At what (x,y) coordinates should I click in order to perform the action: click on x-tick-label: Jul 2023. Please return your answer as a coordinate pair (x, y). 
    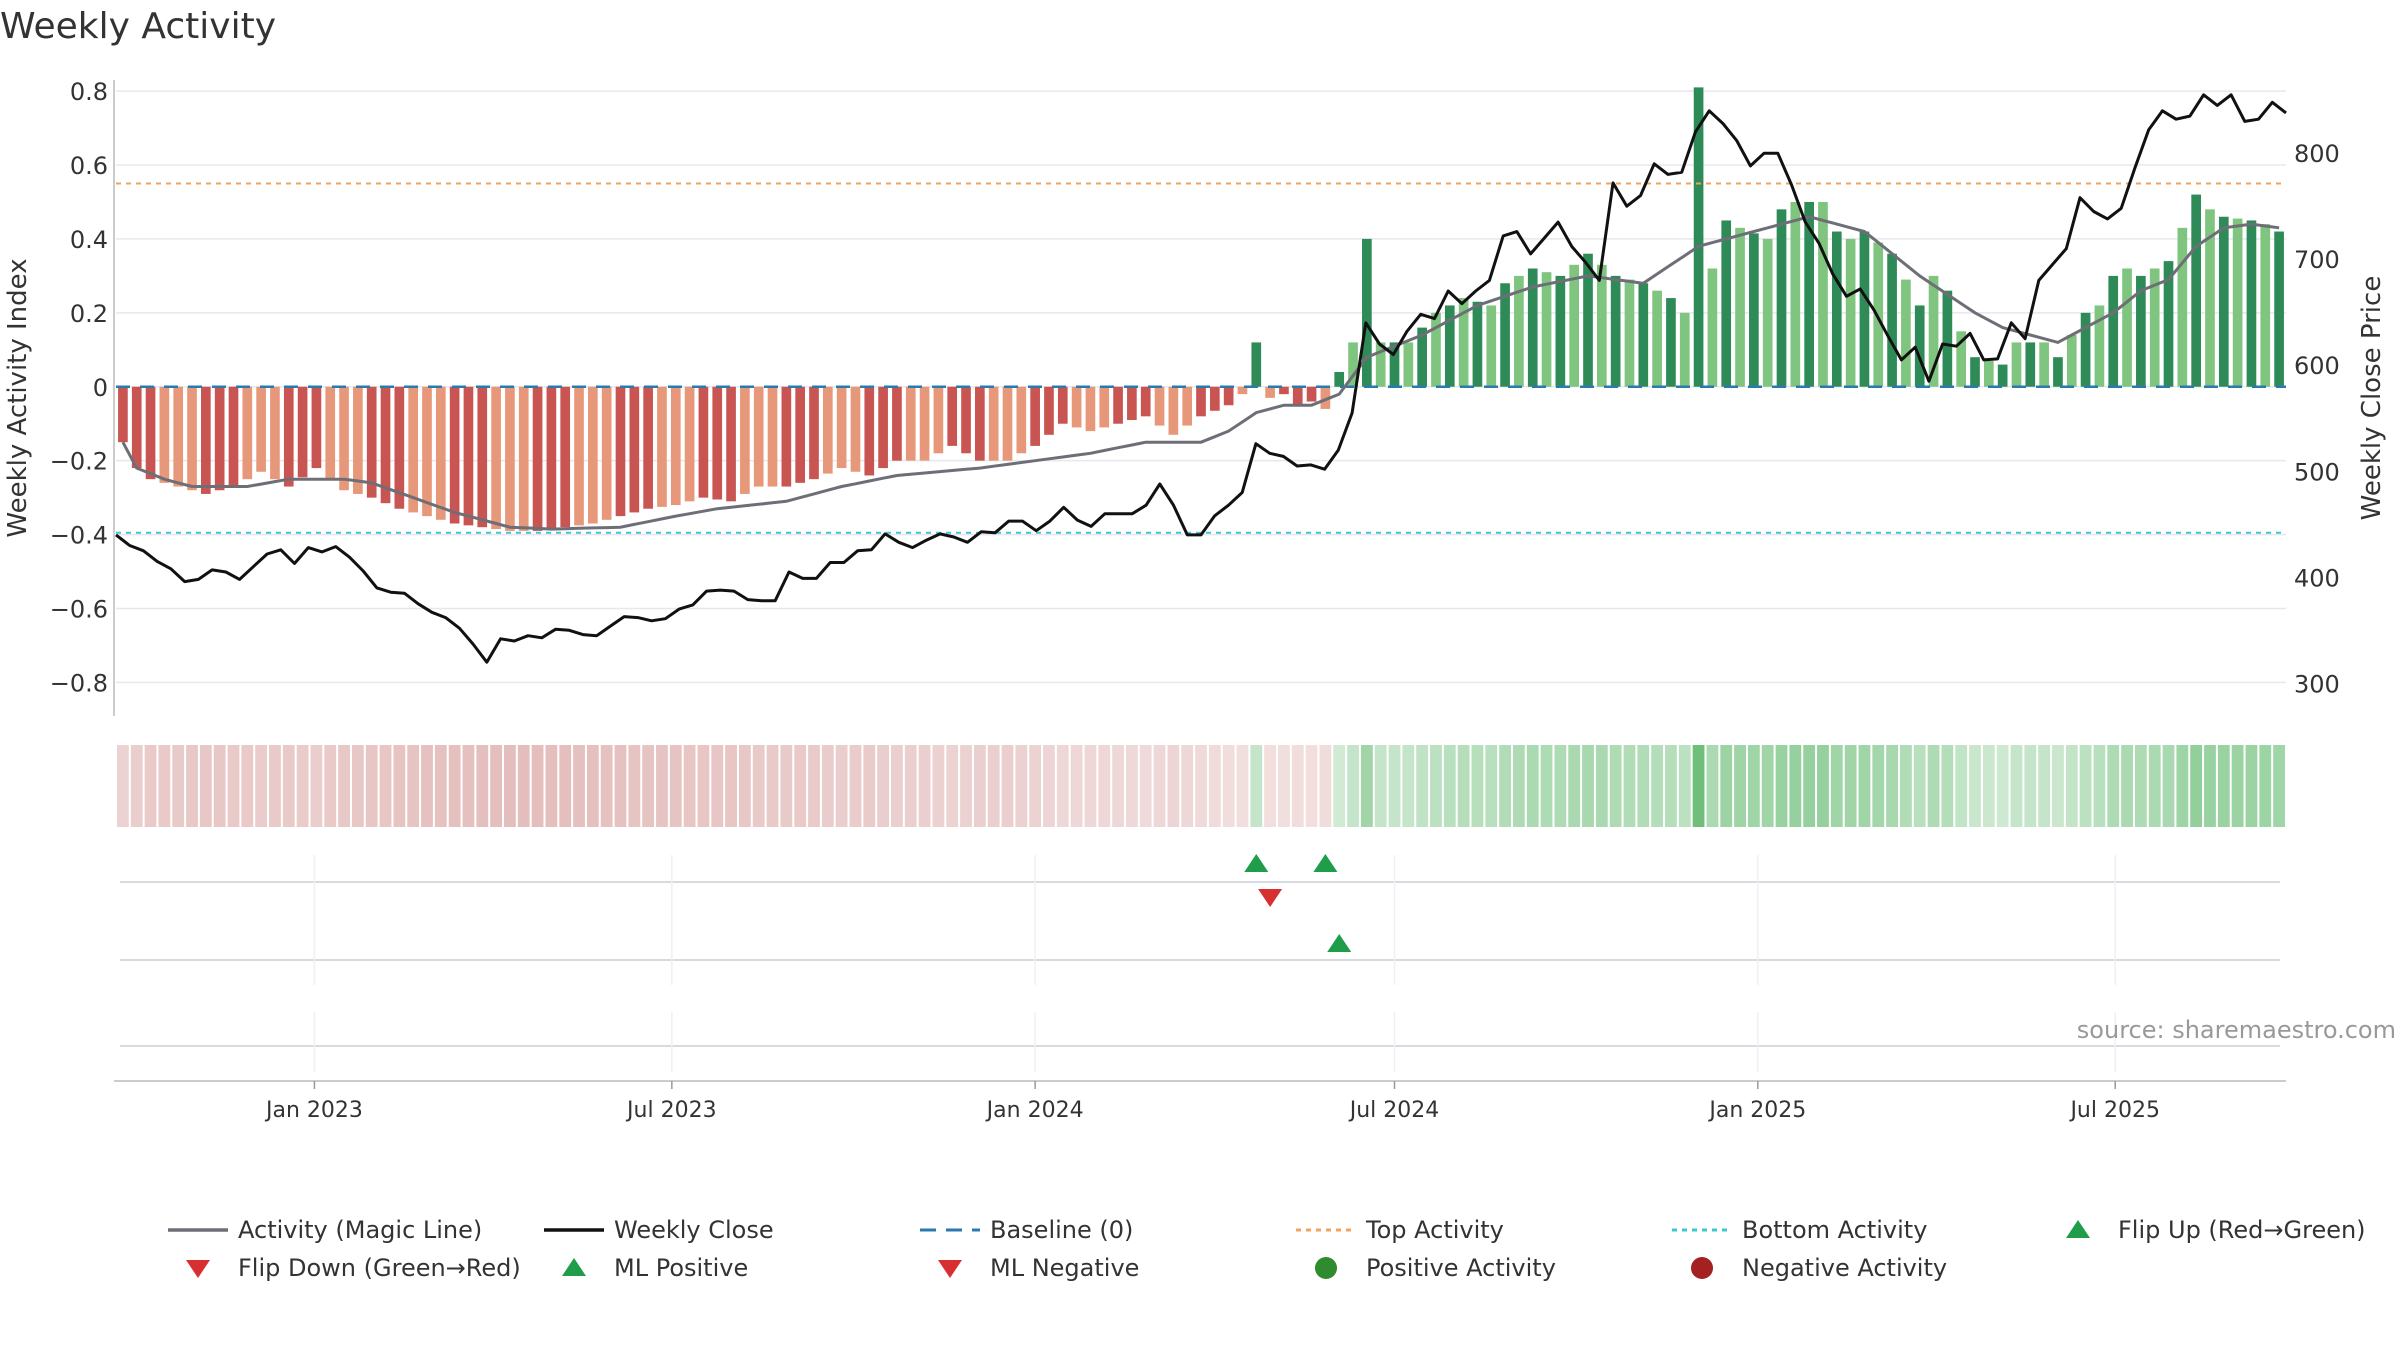
    Looking at the image, I should click on (671, 1110).